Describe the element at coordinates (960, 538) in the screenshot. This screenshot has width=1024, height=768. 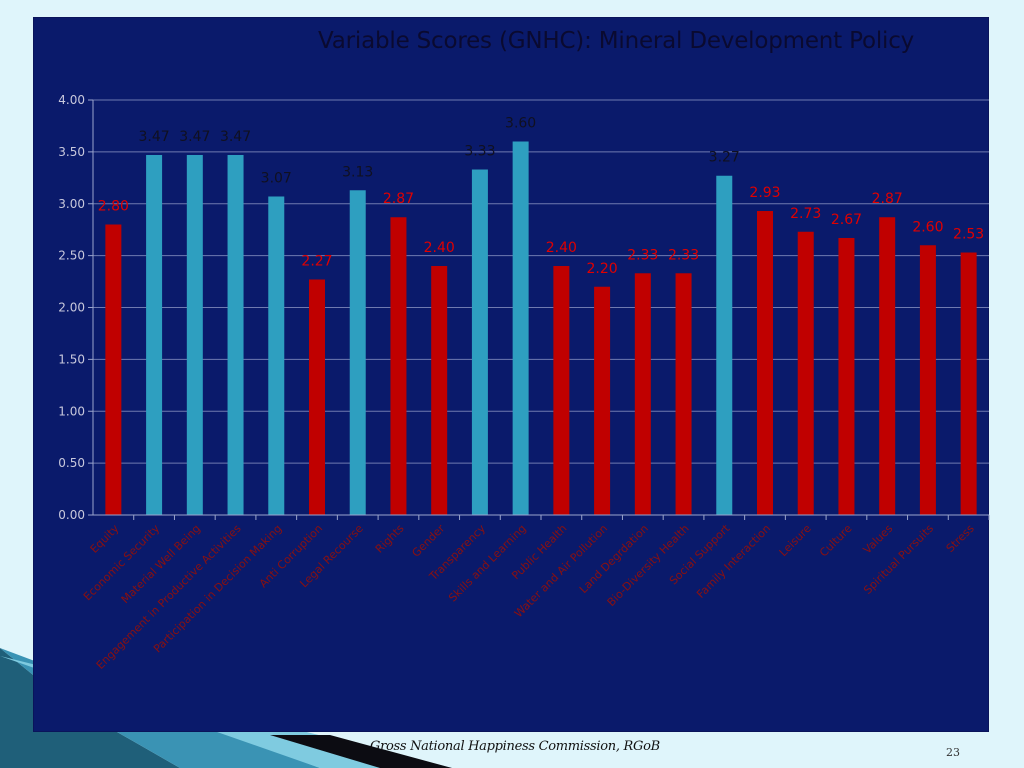
I see `category-label: Stress` at that location.